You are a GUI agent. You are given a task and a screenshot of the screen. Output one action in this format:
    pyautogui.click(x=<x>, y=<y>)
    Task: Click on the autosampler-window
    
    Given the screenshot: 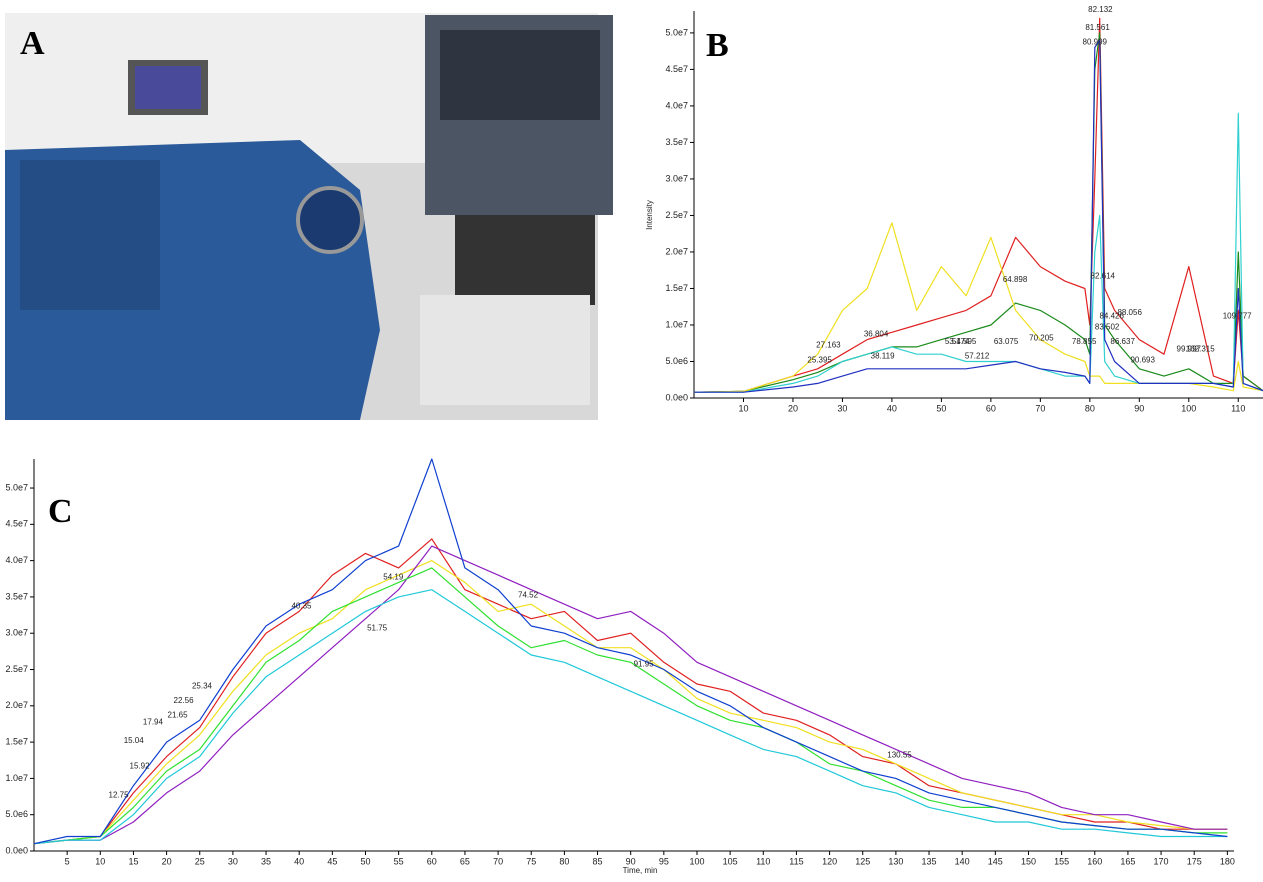 What is the action you would take?
    pyautogui.click(x=520, y=75)
    